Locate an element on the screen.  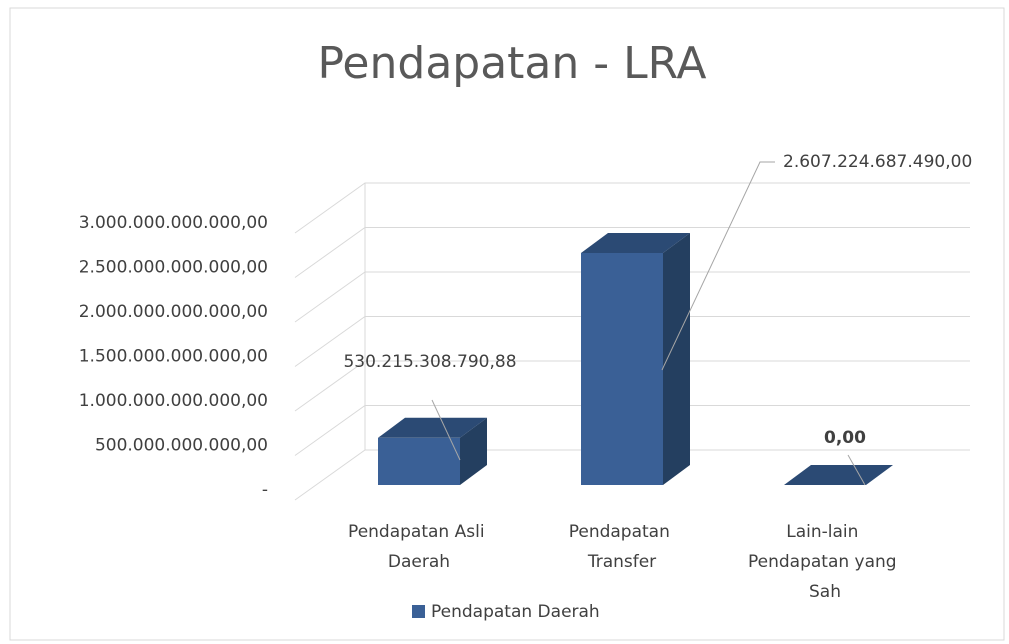
data-label: 2.607.224.687.490,00 is located at coordinates (877, 162).